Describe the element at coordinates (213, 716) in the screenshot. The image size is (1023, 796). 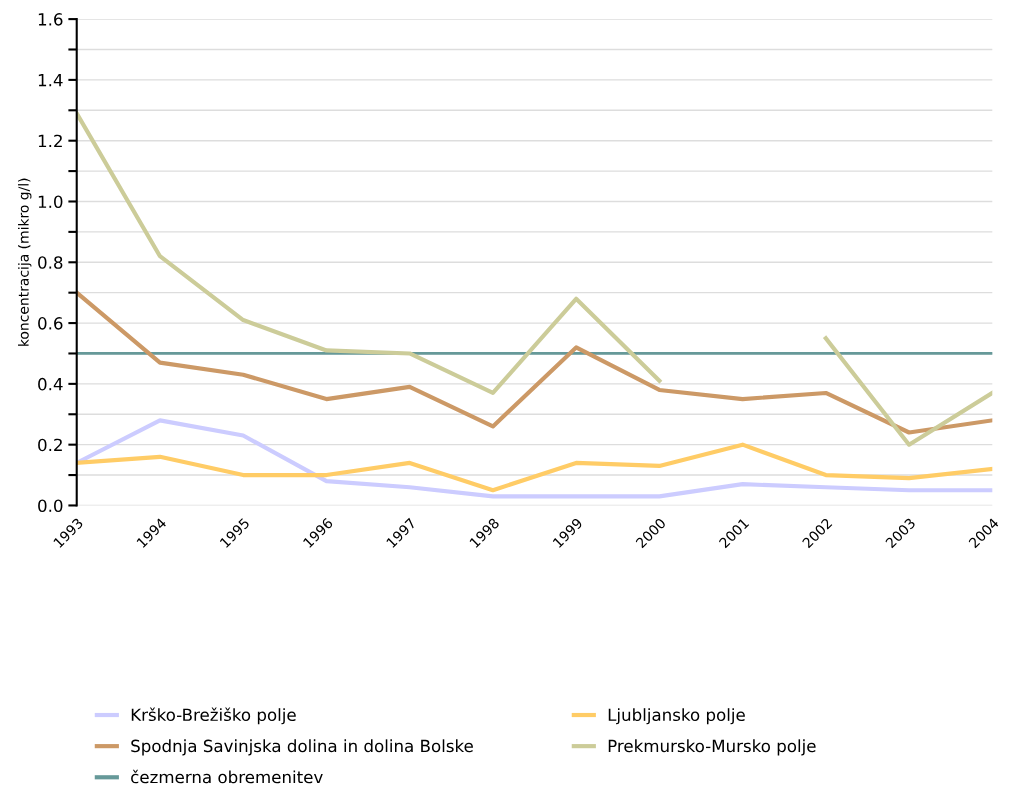
I see `legend-label: Krško-Brežiško polje` at that location.